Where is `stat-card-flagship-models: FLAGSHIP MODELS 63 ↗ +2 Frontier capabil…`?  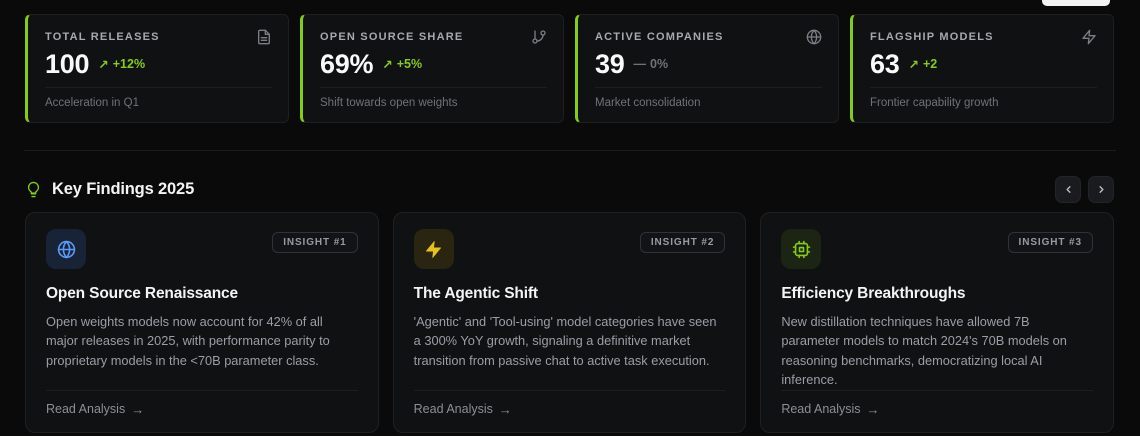
stat-card-flagship-models: FLAGSHIP MODELS 63 ↗ +2 Frontier capabil… is located at coordinates (982, 68).